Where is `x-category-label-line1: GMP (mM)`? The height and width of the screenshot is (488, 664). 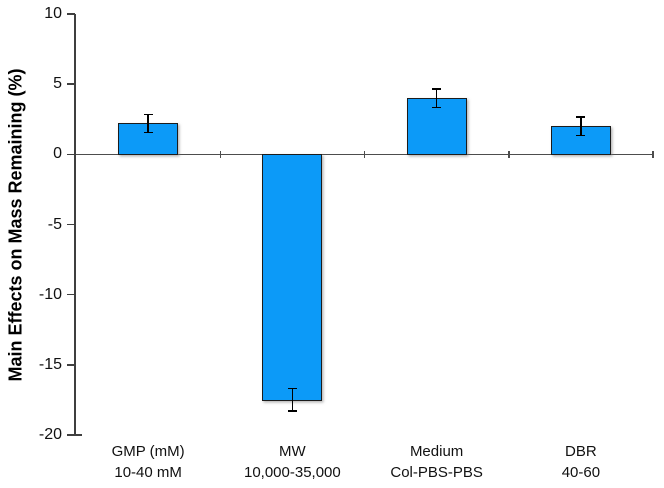 x-category-label-line1: GMP (mM) is located at coordinates (148, 451).